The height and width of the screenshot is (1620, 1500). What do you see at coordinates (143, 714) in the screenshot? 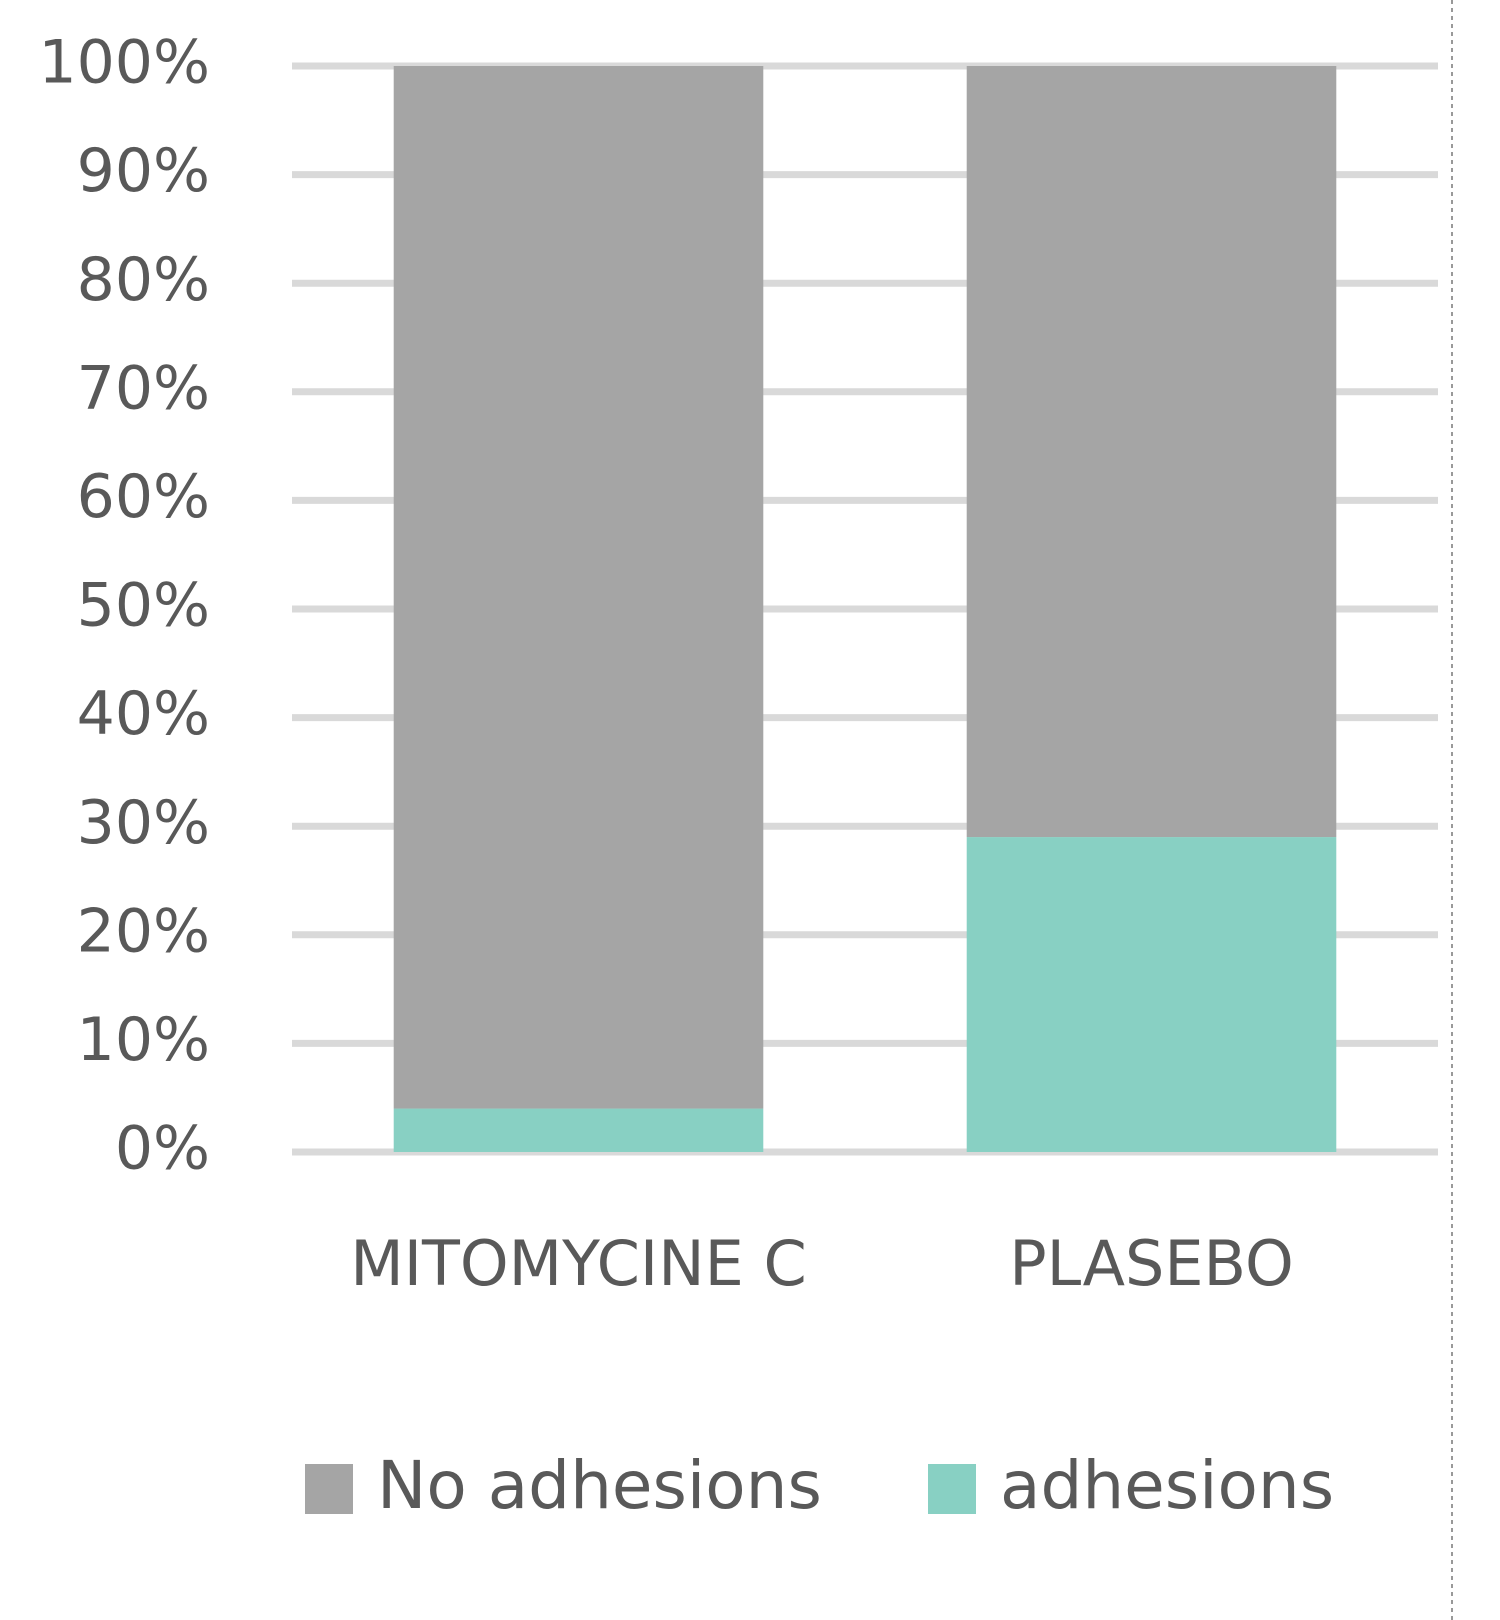
I see `y-tick-label: 40%` at bounding box center [143, 714].